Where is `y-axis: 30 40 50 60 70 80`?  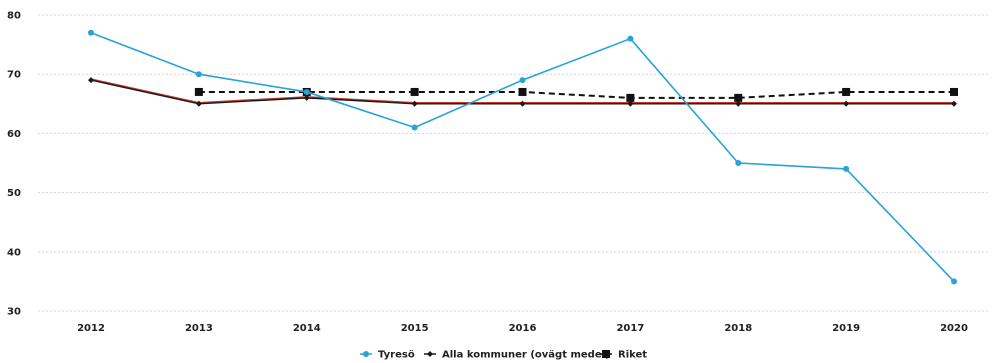 y-axis: 30 40 50 60 70 80 is located at coordinates (14, 164).